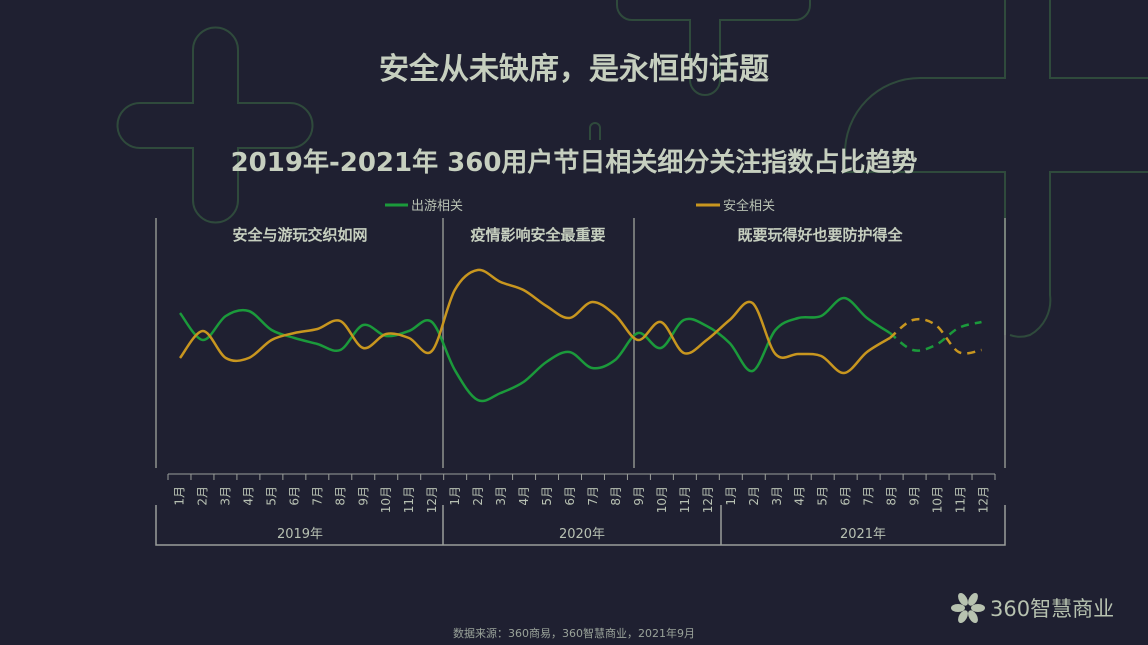 The image size is (1148, 645). What do you see at coordinates (534, 349) in the screenshot?
I see `travel-series-line` at bounding box center [534, 349].